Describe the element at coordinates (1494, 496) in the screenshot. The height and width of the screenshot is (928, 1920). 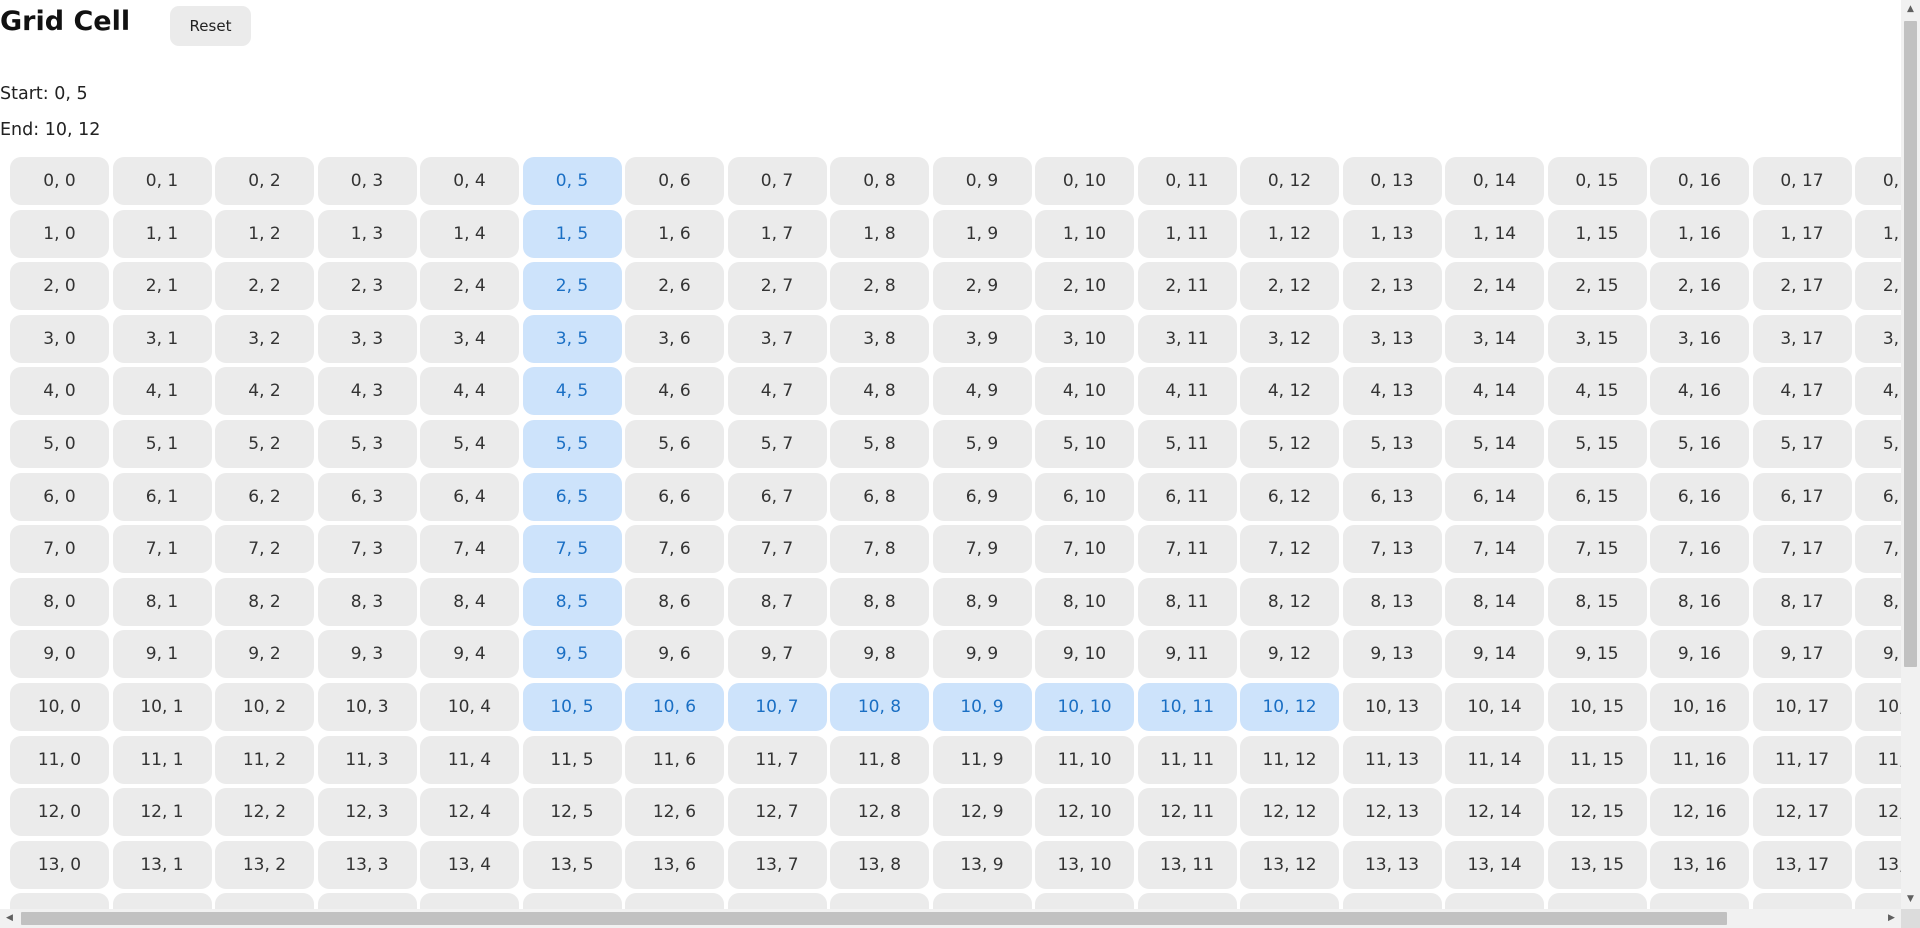
I see `grid-cell: 6, 14` at that location.